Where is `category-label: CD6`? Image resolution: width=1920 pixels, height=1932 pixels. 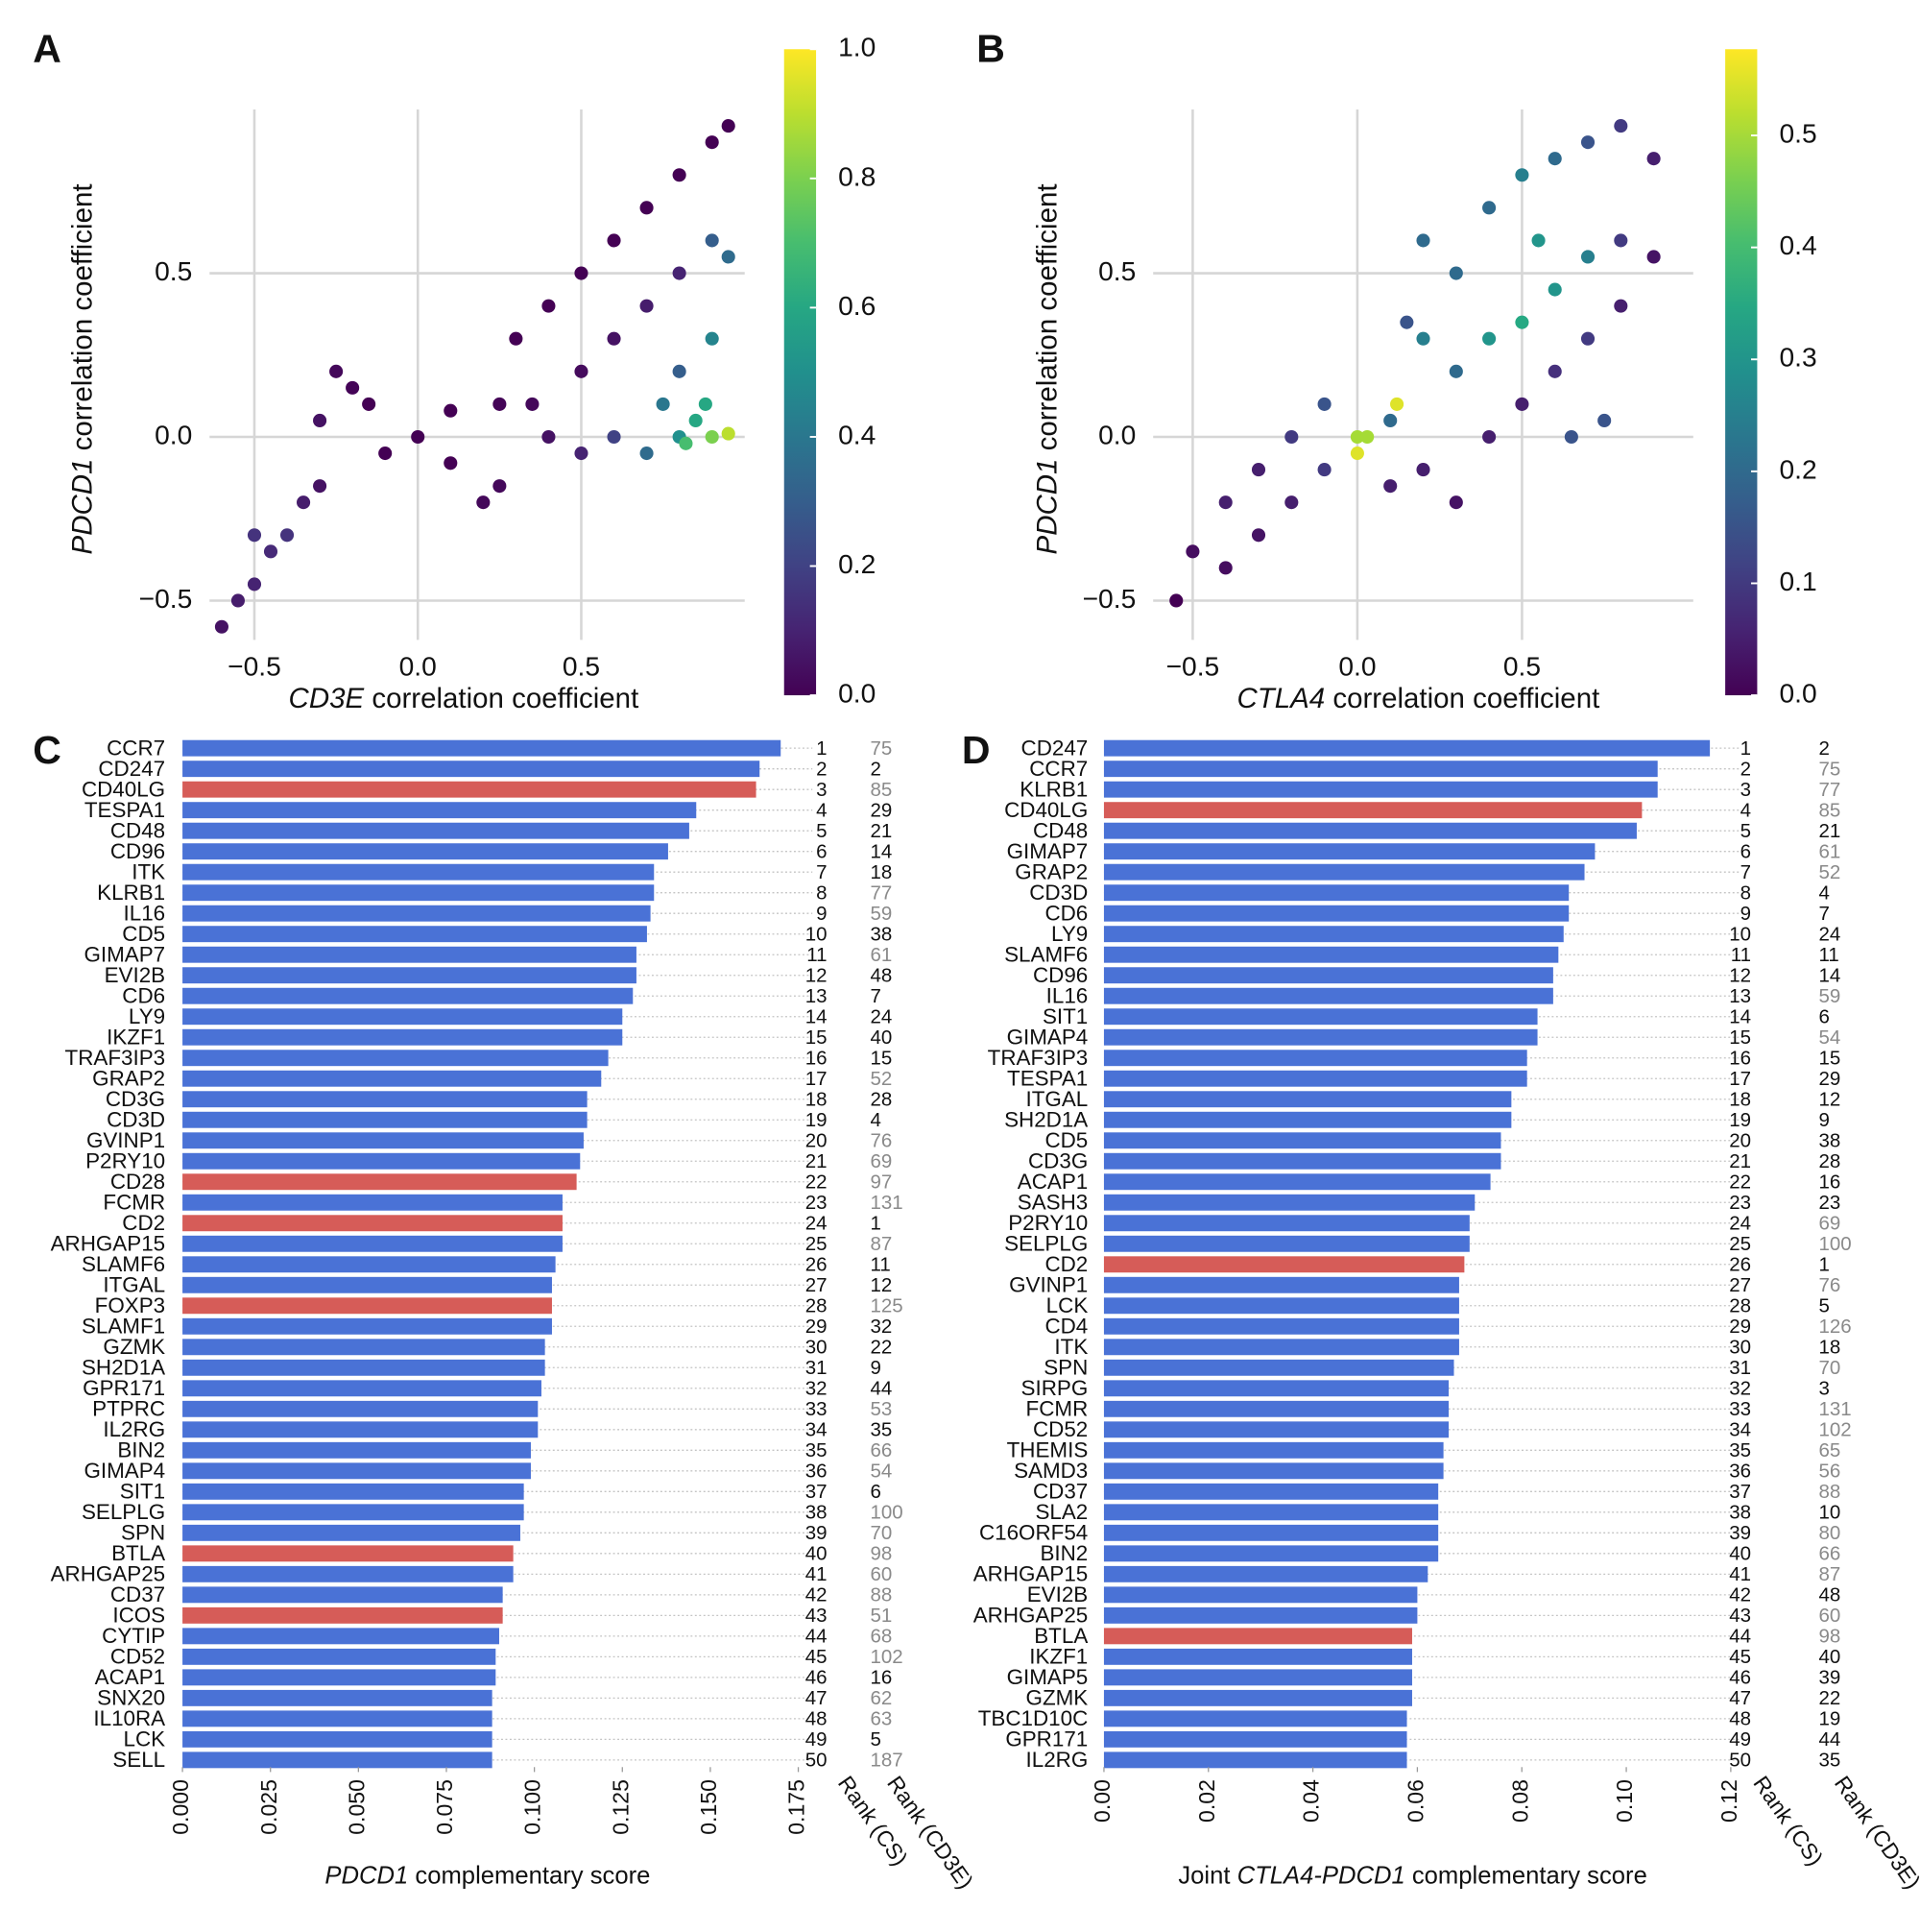 category-label: CD6 is located at coordinates (143, 995).